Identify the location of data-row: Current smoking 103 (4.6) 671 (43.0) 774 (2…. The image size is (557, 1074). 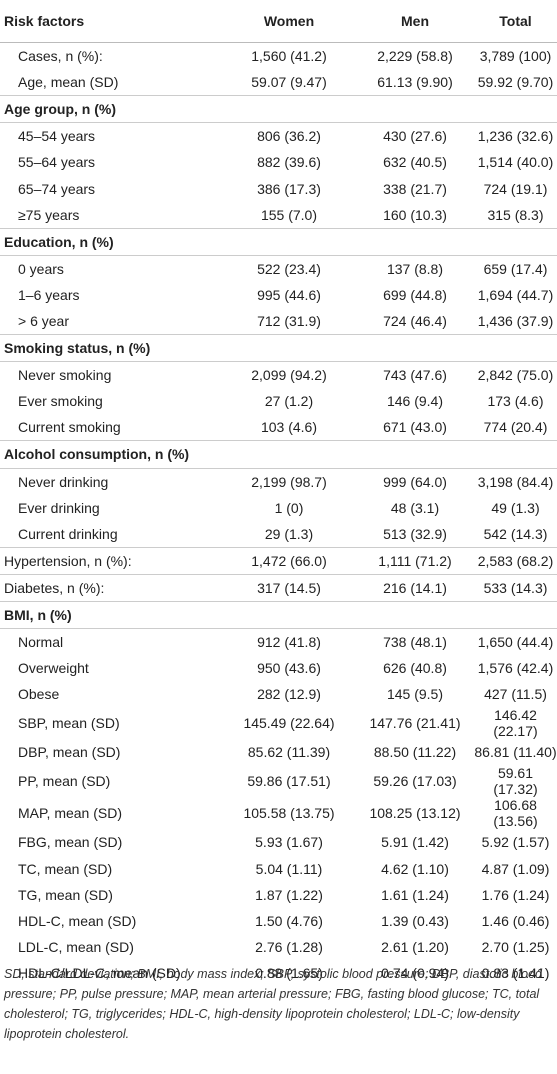
(278, 427).